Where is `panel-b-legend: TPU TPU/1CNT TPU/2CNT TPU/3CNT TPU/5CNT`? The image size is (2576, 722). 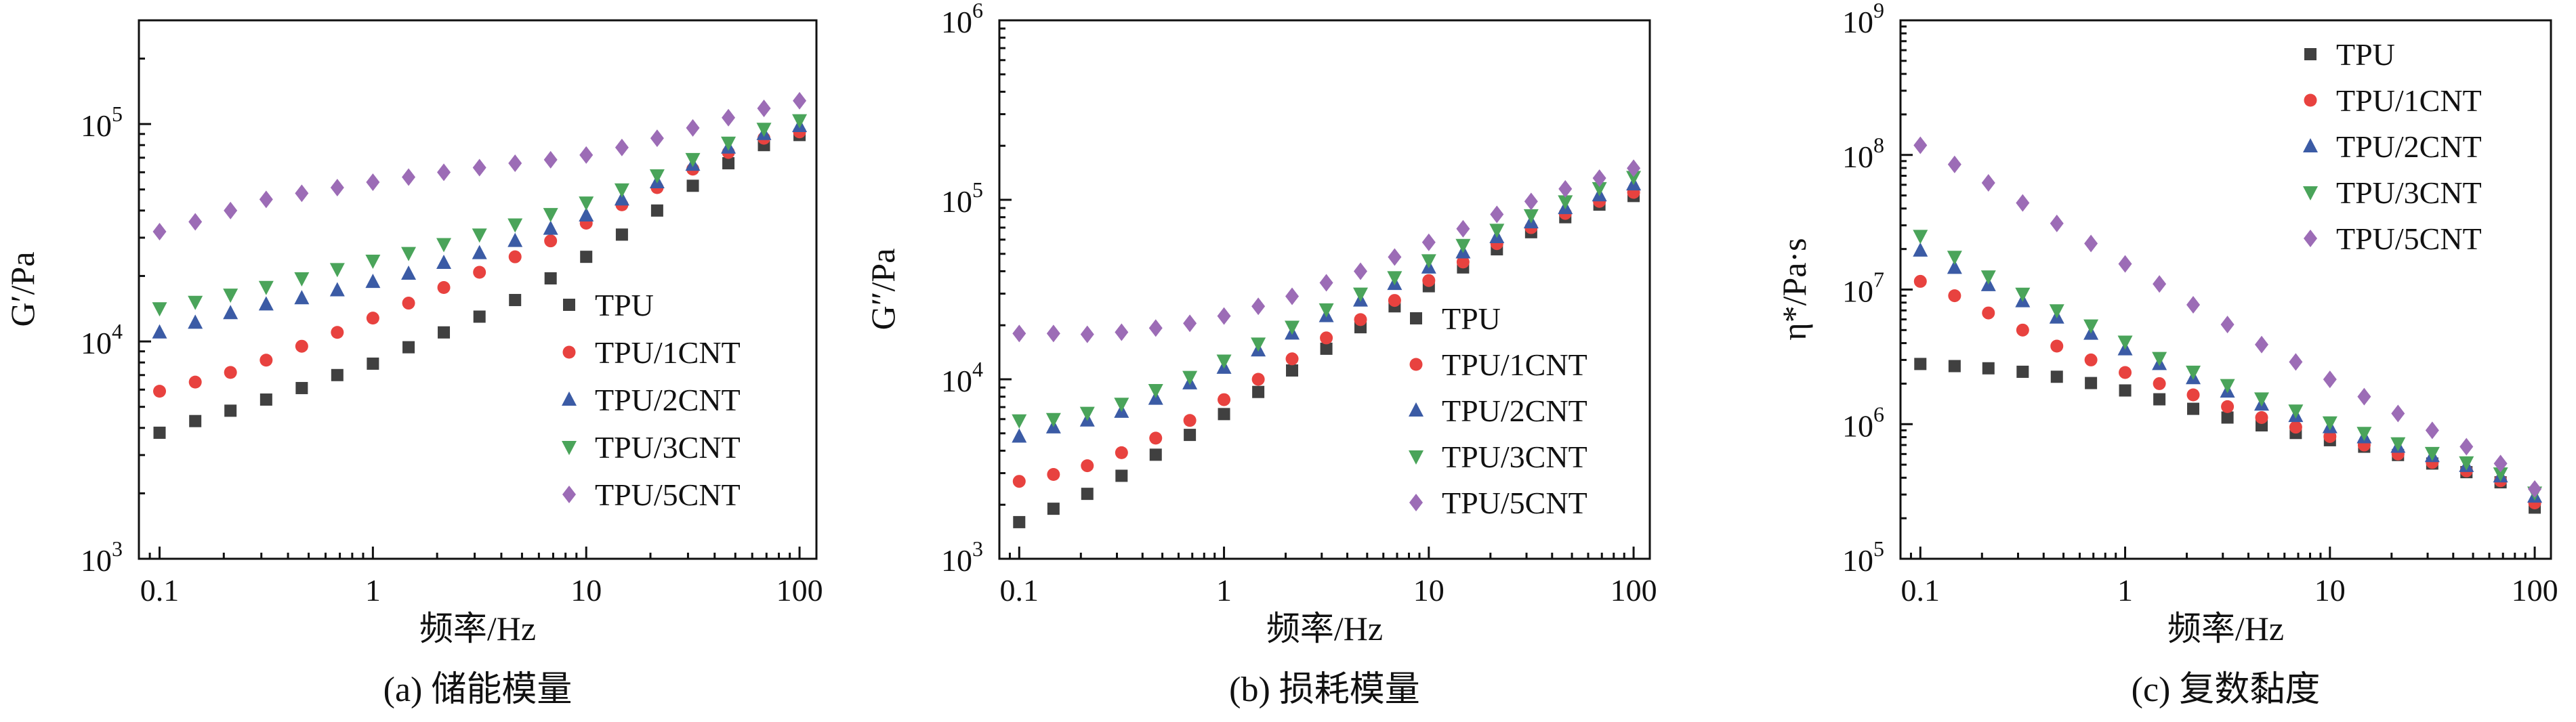
panel-b-legend: TPU TPU/1CNT TPU/2CNT TPU/3CNT TPU/5CNT is located at coordinates (1498, 410).